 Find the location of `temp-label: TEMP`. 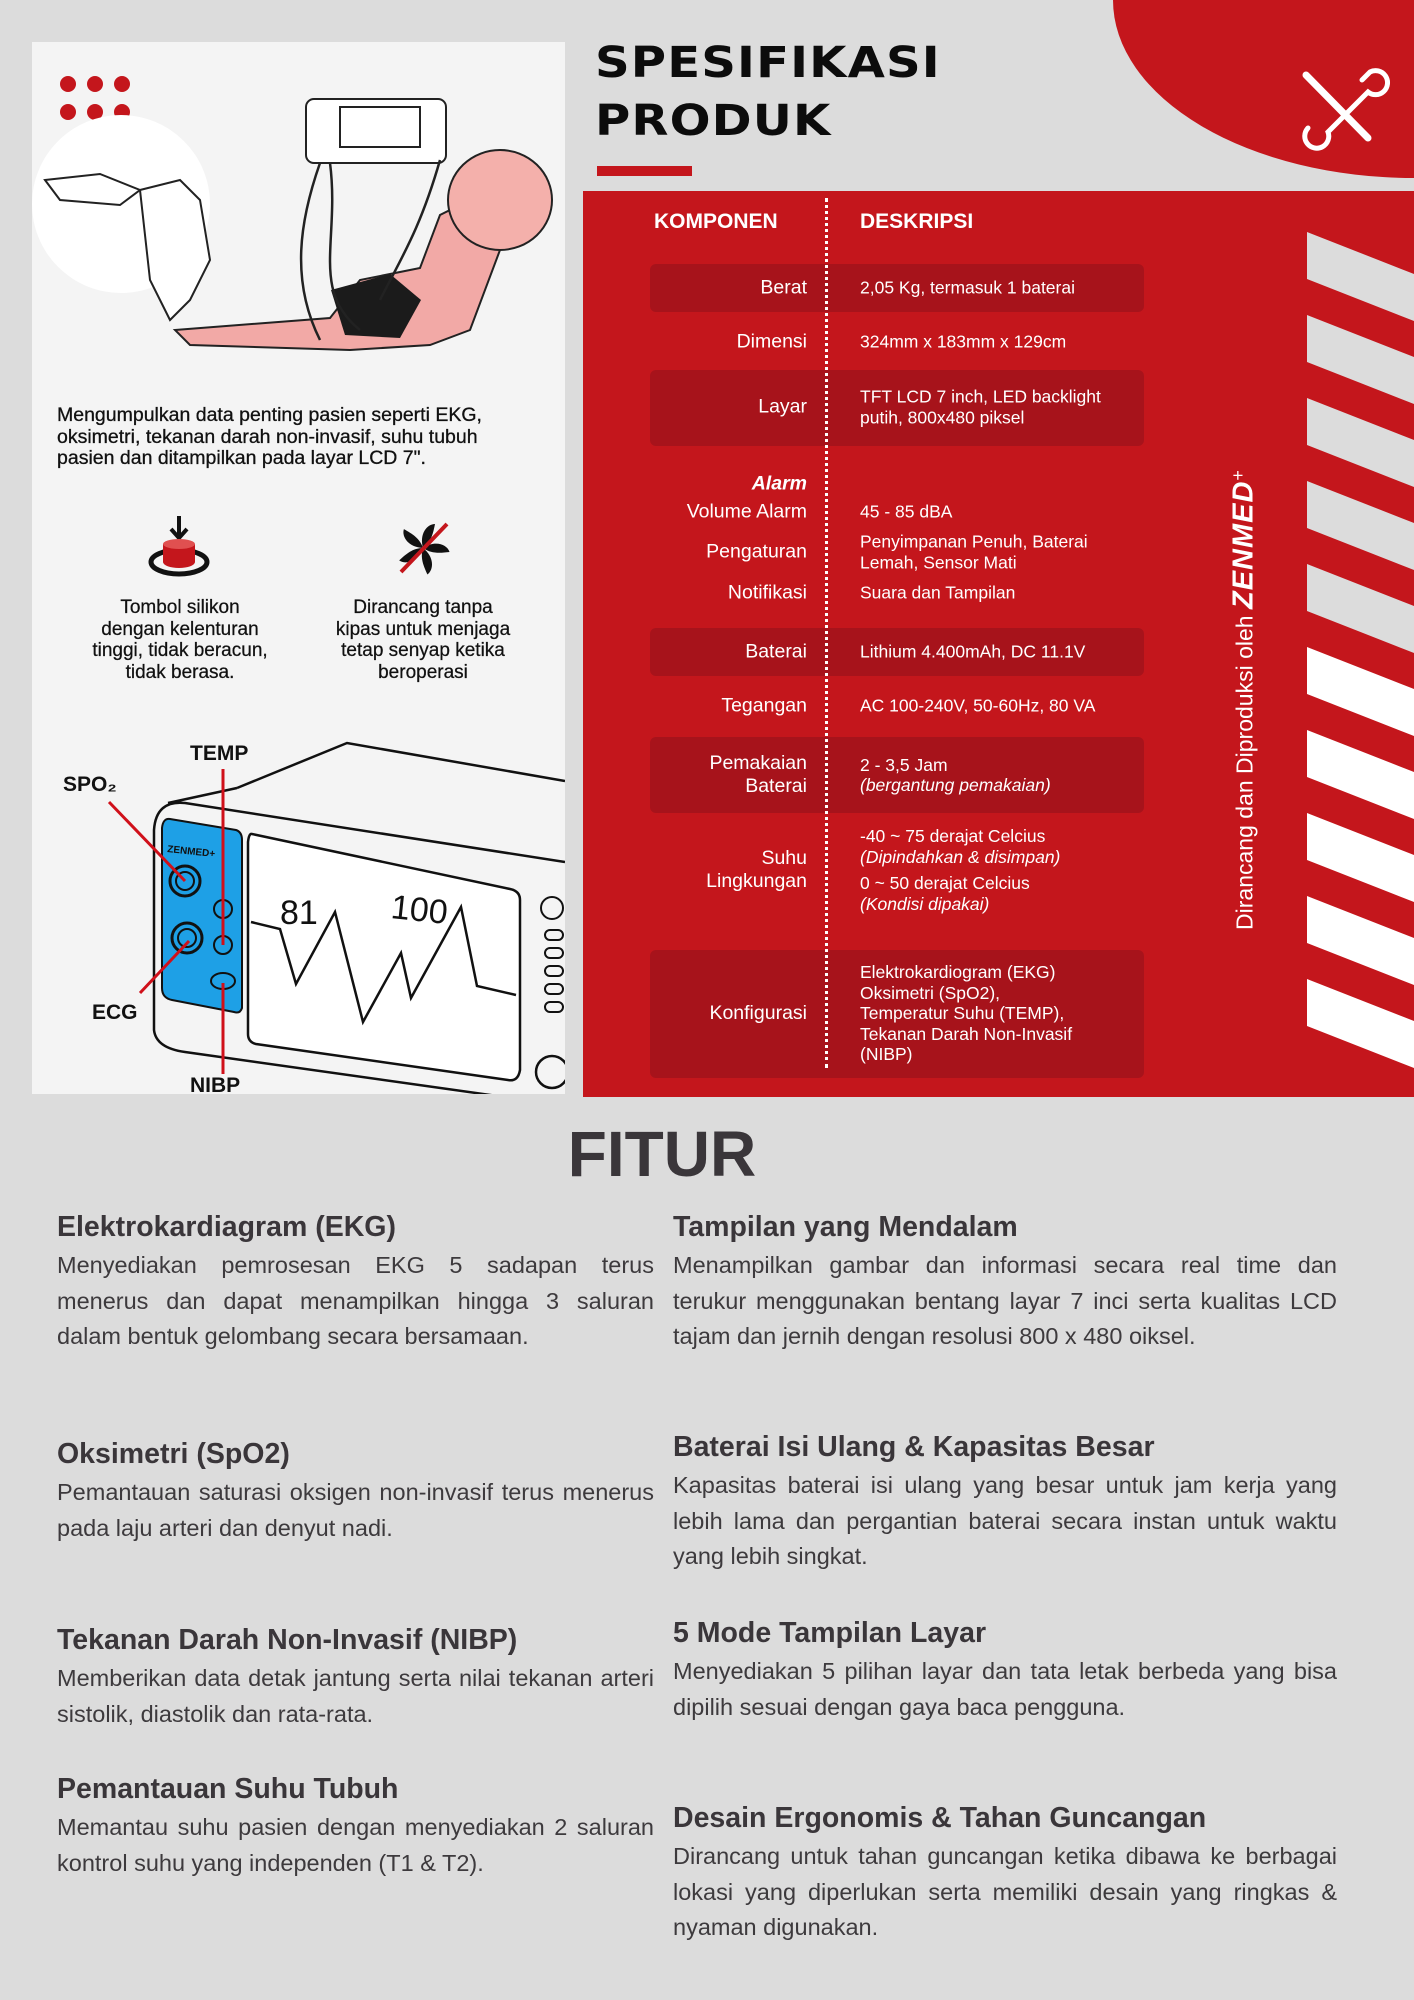

temp-label: TEMP is located at coordinates (219, 753).